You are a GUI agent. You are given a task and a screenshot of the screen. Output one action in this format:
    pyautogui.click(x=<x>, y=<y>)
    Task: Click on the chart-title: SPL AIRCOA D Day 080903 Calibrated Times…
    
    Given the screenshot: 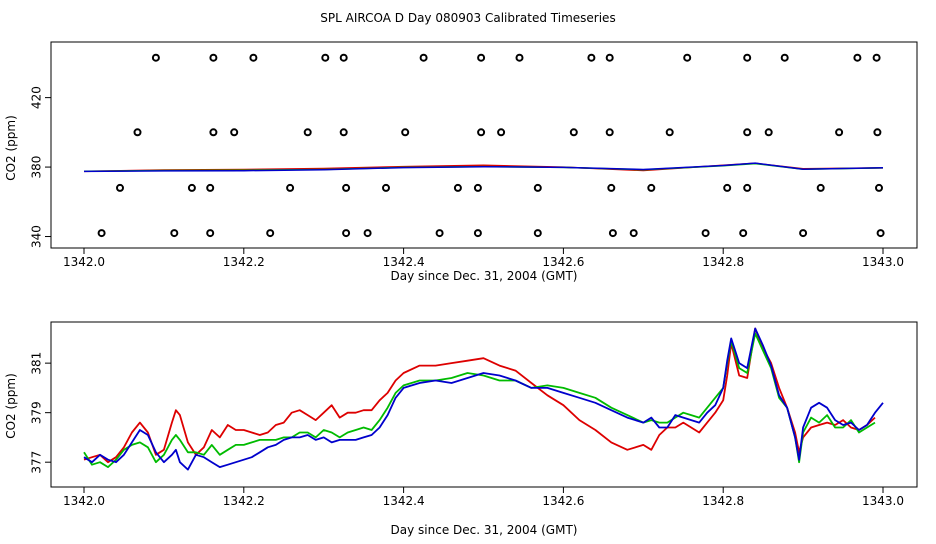 What is the action you would take?
    pyautogui.click(x=467, y=18)
    